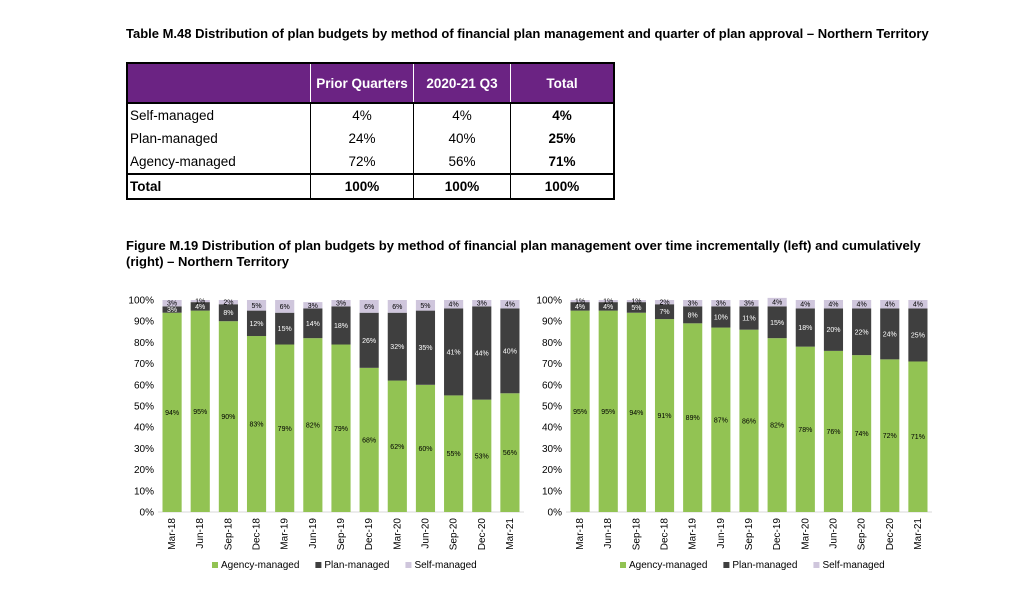 The image size is (1024, 598). I want to click on data-label: 41%, so click(454, 352).